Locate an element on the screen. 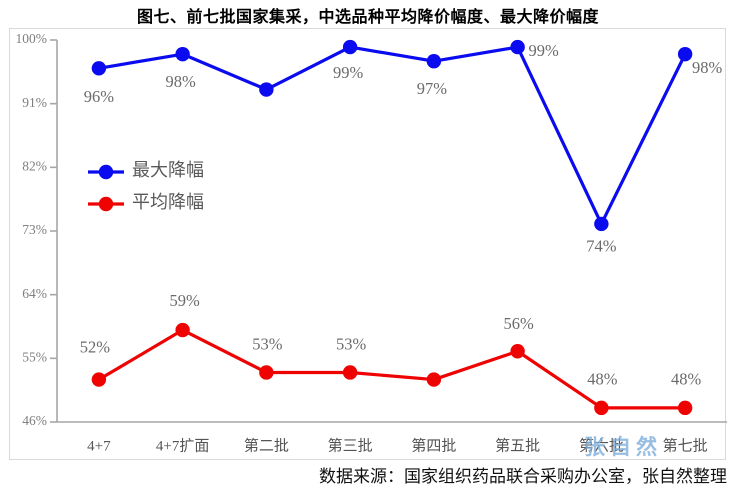  series-1-data-label-0: 52% is located at coordinates (95, 346).